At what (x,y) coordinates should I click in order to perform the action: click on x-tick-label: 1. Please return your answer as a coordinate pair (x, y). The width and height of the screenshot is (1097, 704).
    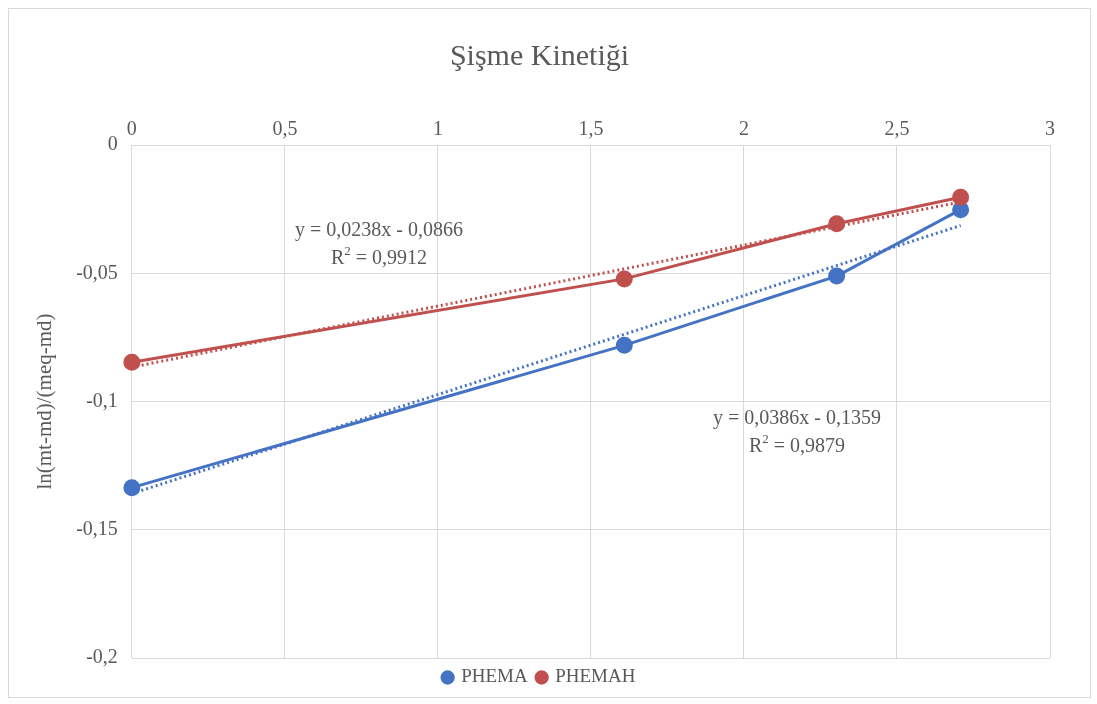
    Looking at the image, I should click on (437, 128).